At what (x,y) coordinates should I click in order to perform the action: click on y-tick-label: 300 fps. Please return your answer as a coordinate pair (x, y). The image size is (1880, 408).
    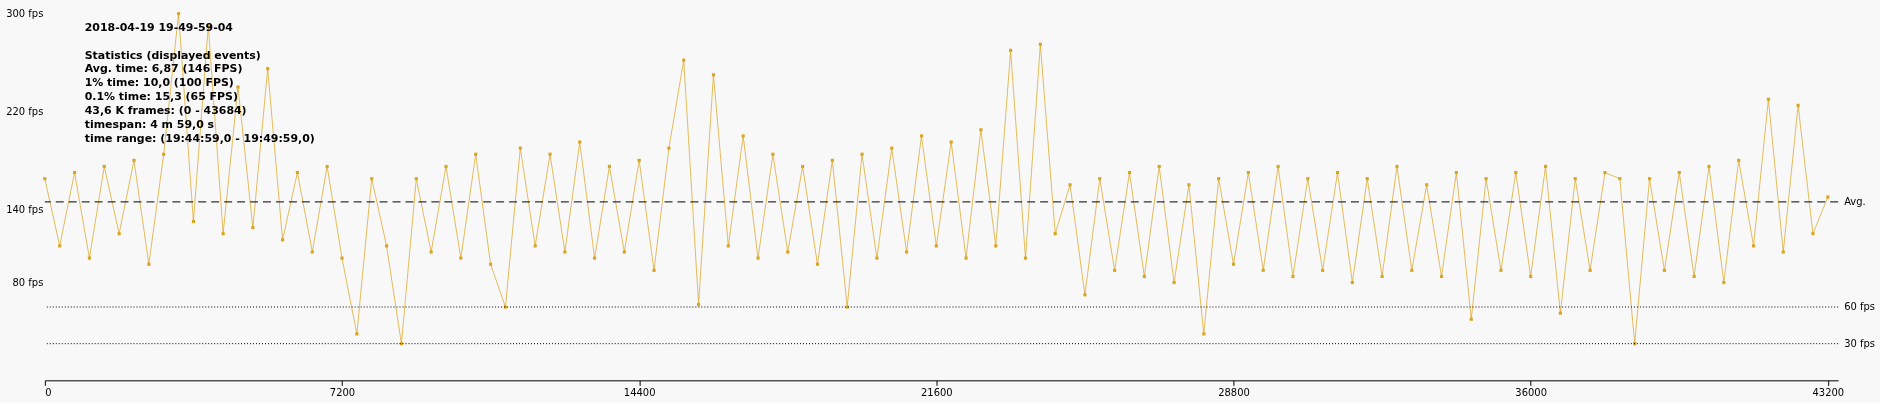
    Looking at the image, I should click on (25, 14).